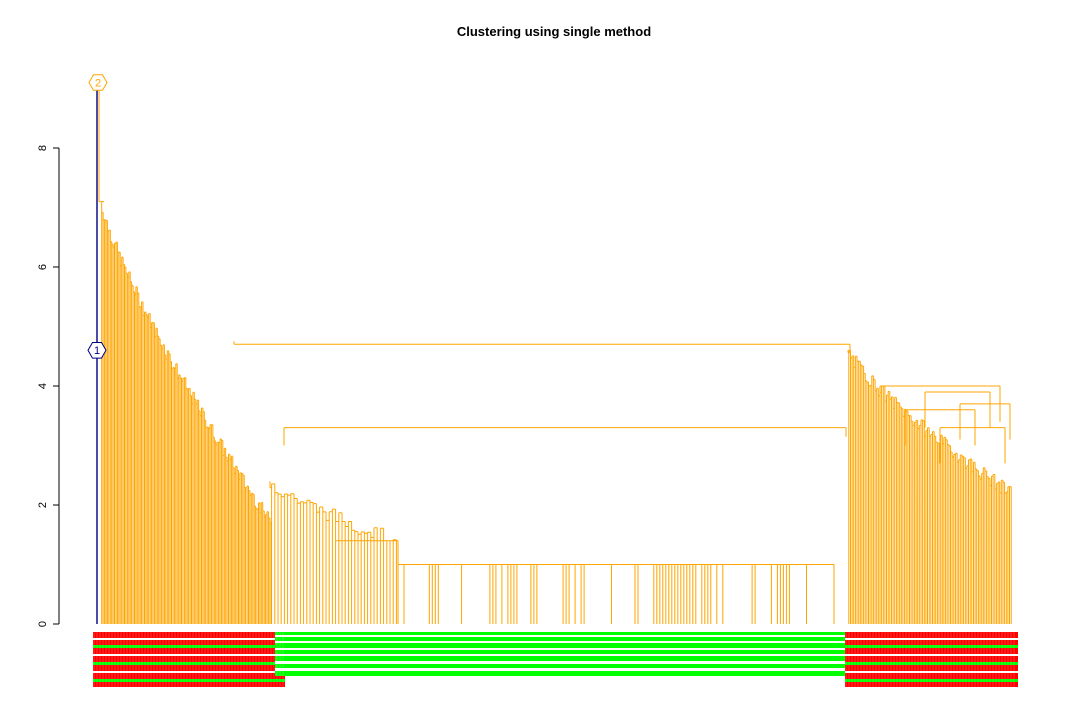  I want to click on cluster-2-marker-hexagon, so click(98, 82).